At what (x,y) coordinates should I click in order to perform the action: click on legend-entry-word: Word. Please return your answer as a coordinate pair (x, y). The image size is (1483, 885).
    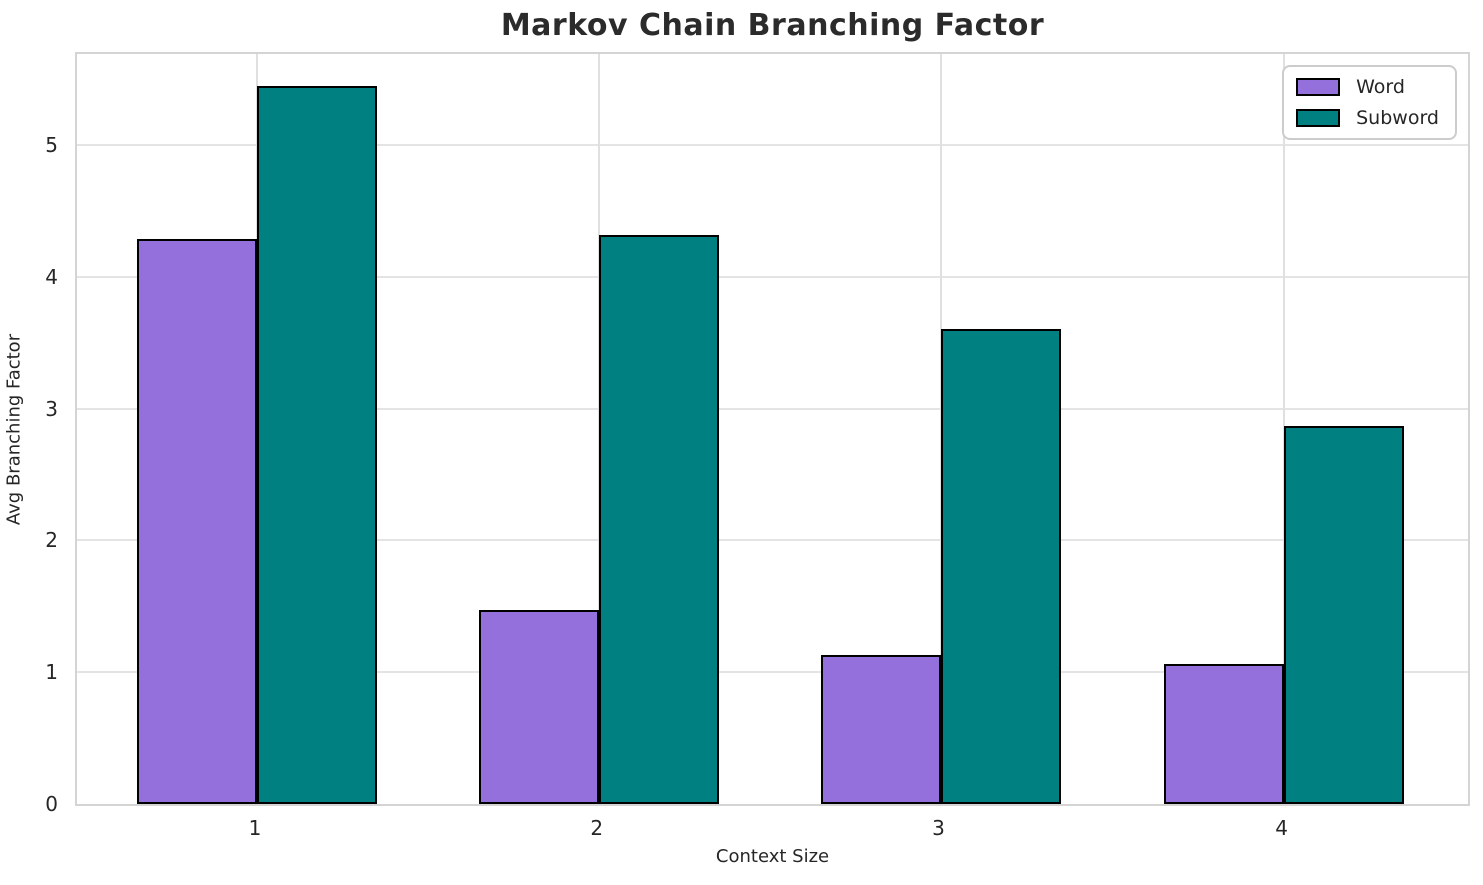
    Looking at the image, I should click on (1367, 87).